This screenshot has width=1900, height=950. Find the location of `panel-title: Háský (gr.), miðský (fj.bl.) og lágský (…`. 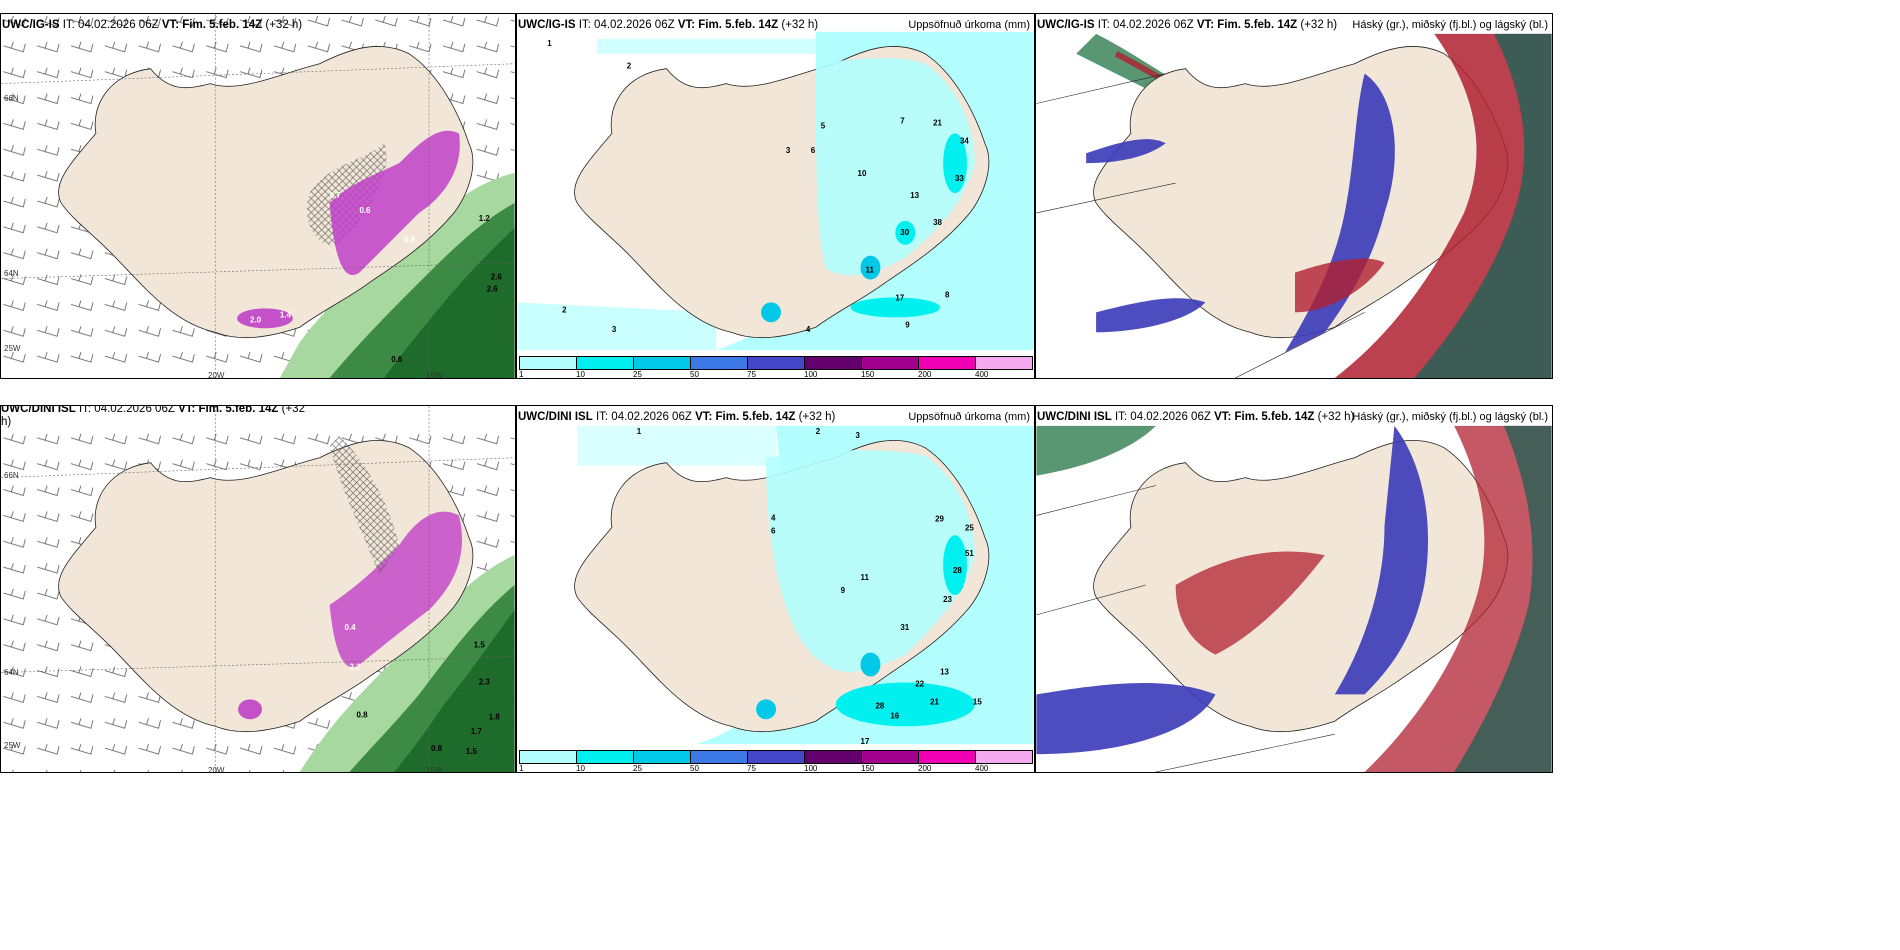

panel-title: Háský (gr.), miðský (fj.bl.) og lágský (… is located at coordinates (1450, 417).